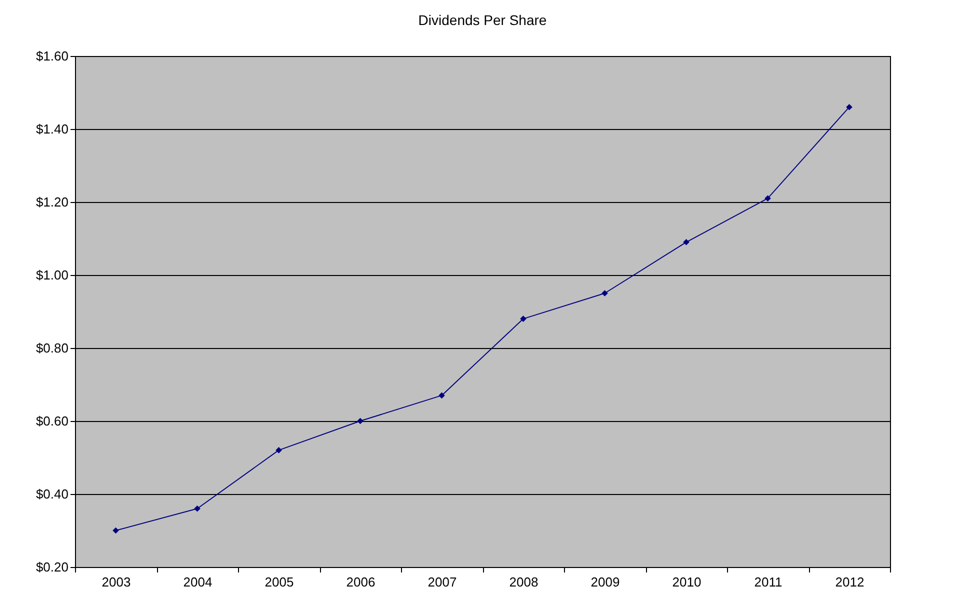 This screenshot has height=613, width=960. Describe the element at coordinates (116, 582) in the screenshot. I see `x-tick-label: 2003` at that location.